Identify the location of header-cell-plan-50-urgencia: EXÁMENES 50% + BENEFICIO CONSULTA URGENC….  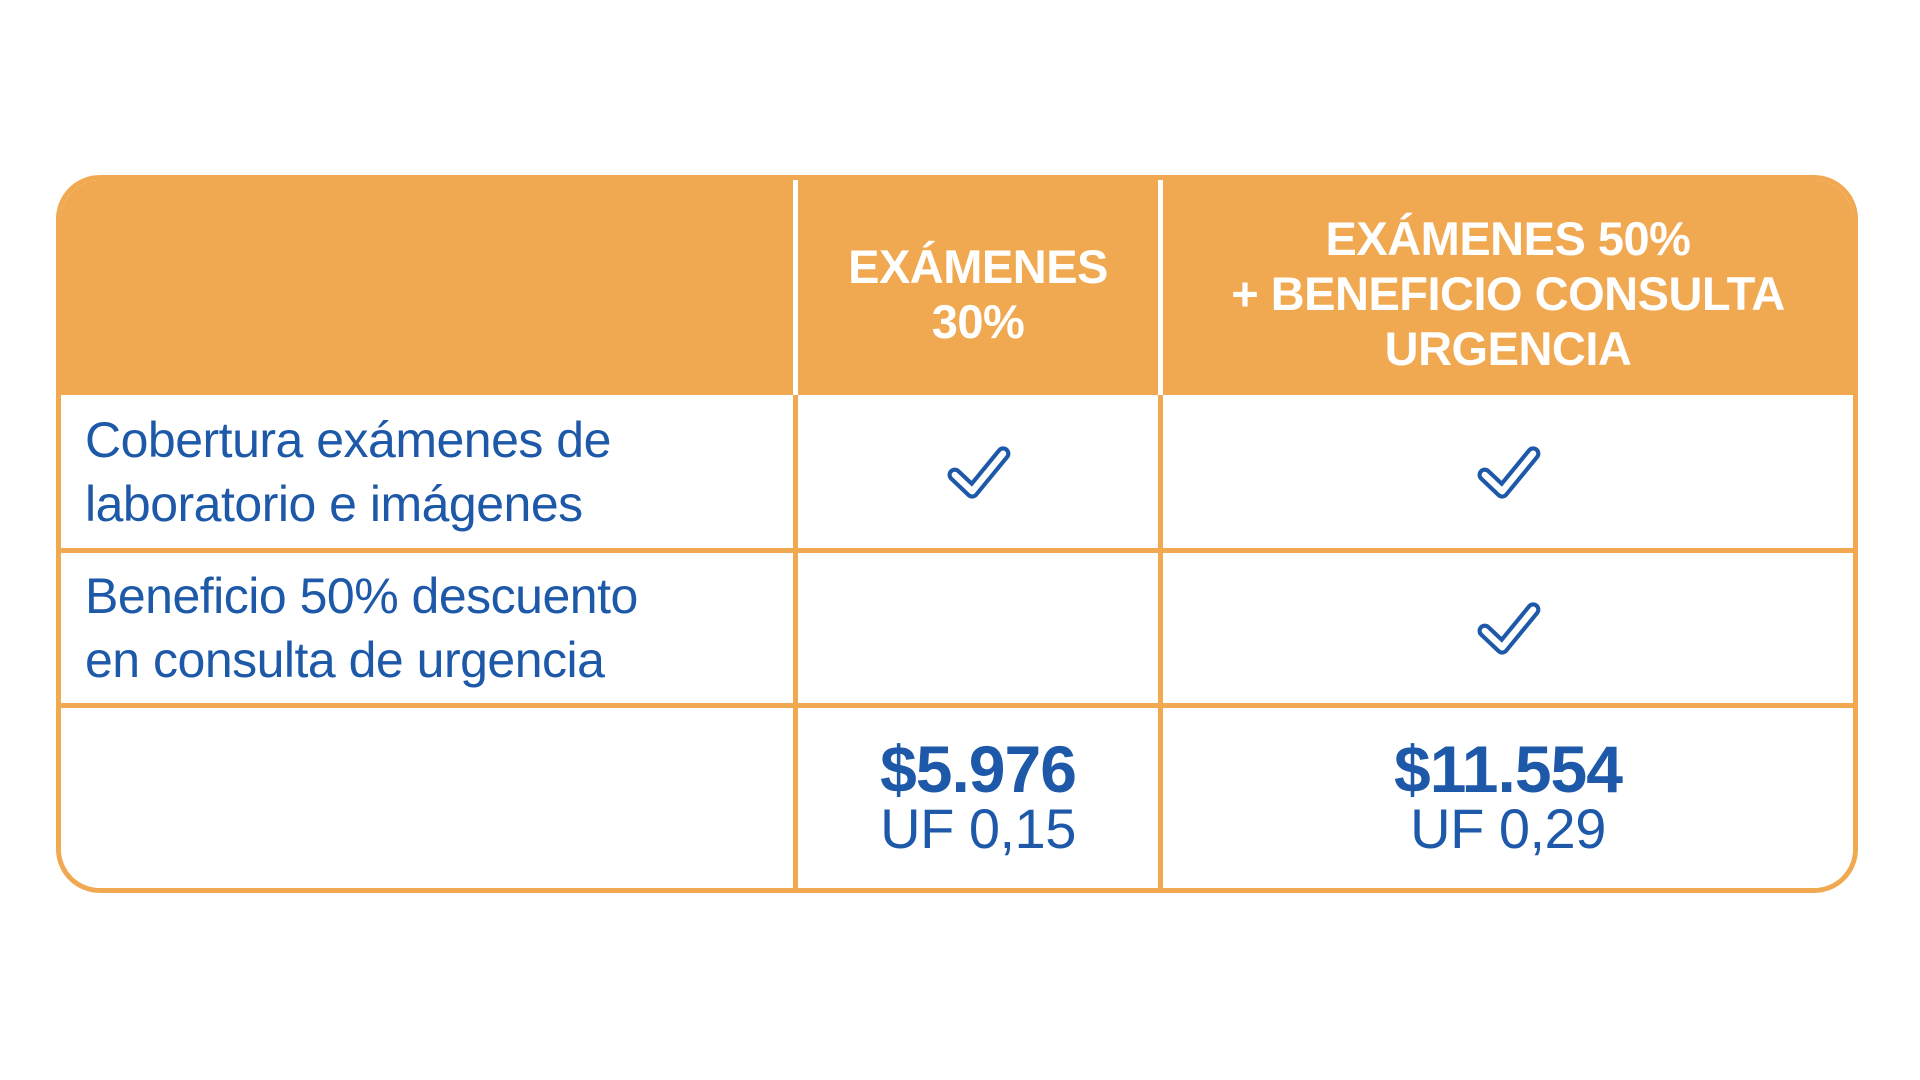
(1505, 287).